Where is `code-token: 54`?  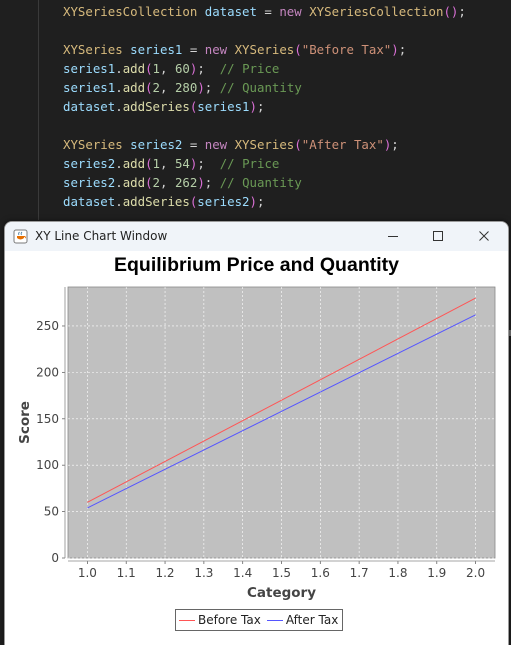
code-token: 54 is located at coordinates (182, 163).